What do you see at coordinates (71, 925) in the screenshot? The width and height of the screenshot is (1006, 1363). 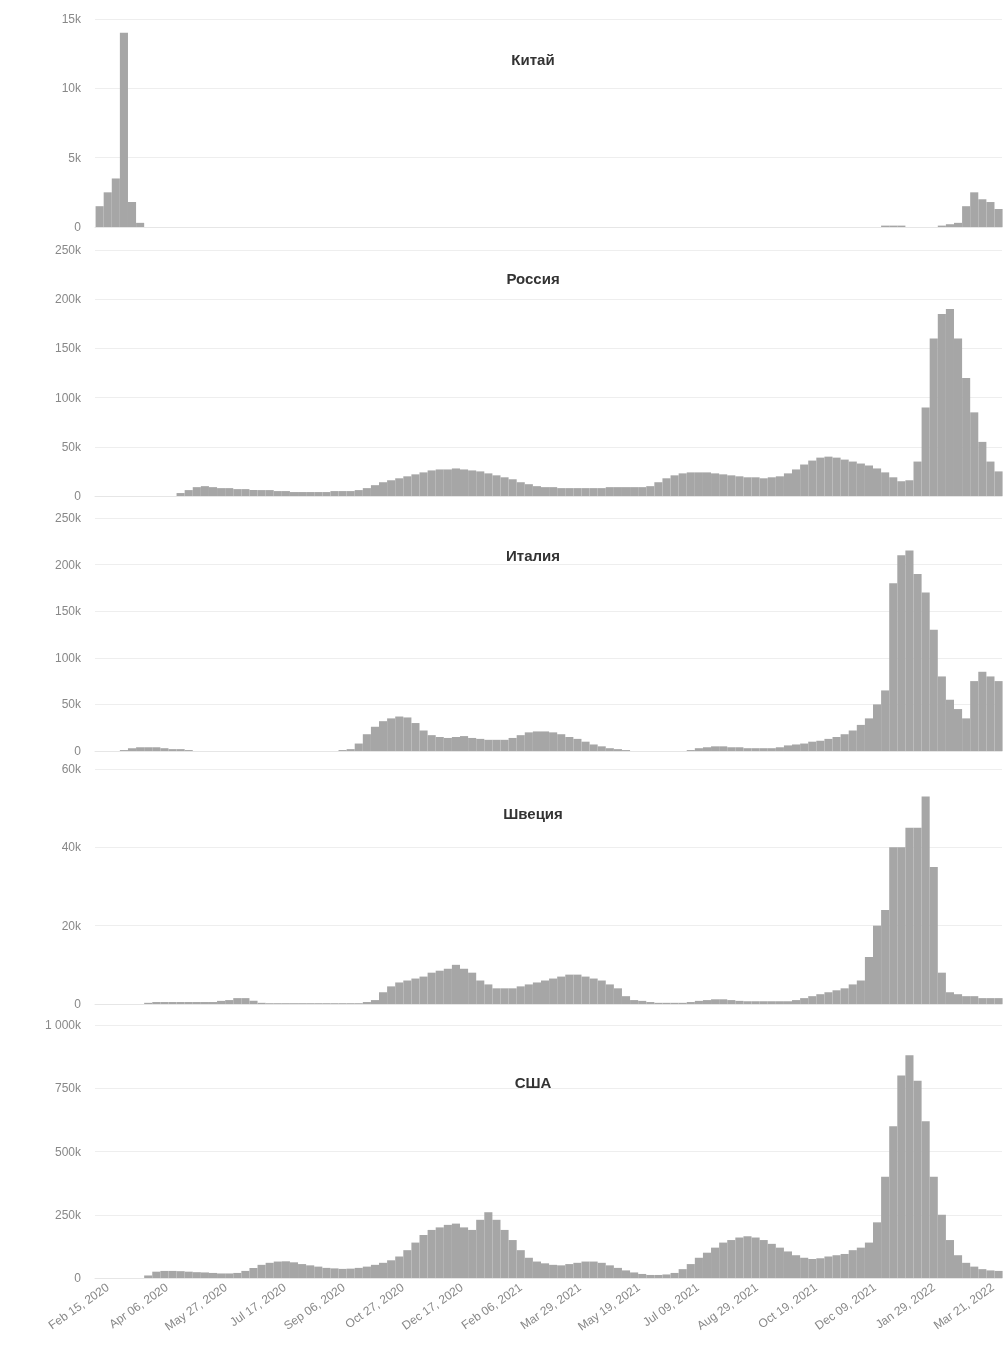 I see `y-tick-label: 20k` at bounding box center [71, 925].